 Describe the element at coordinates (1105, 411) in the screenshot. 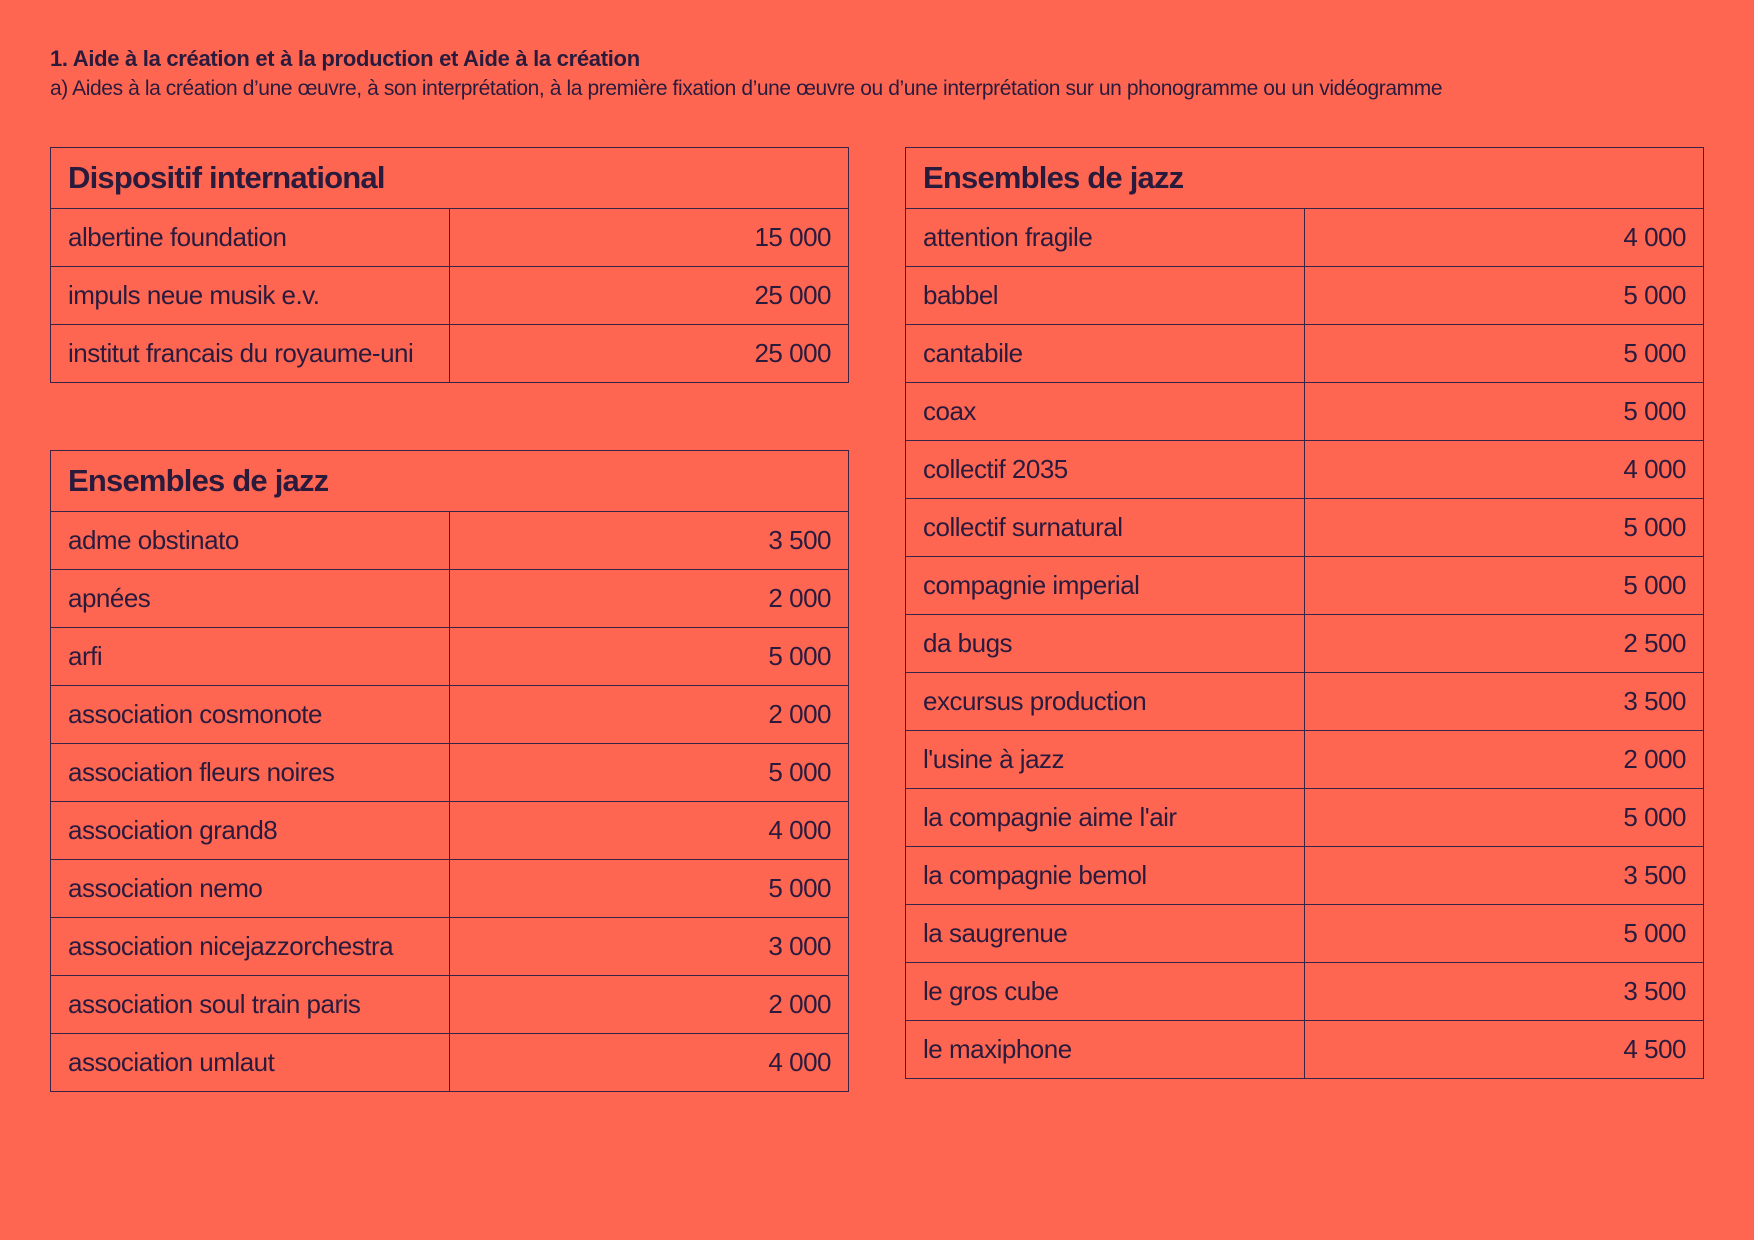

I see `recipient-name: coax` at that location.